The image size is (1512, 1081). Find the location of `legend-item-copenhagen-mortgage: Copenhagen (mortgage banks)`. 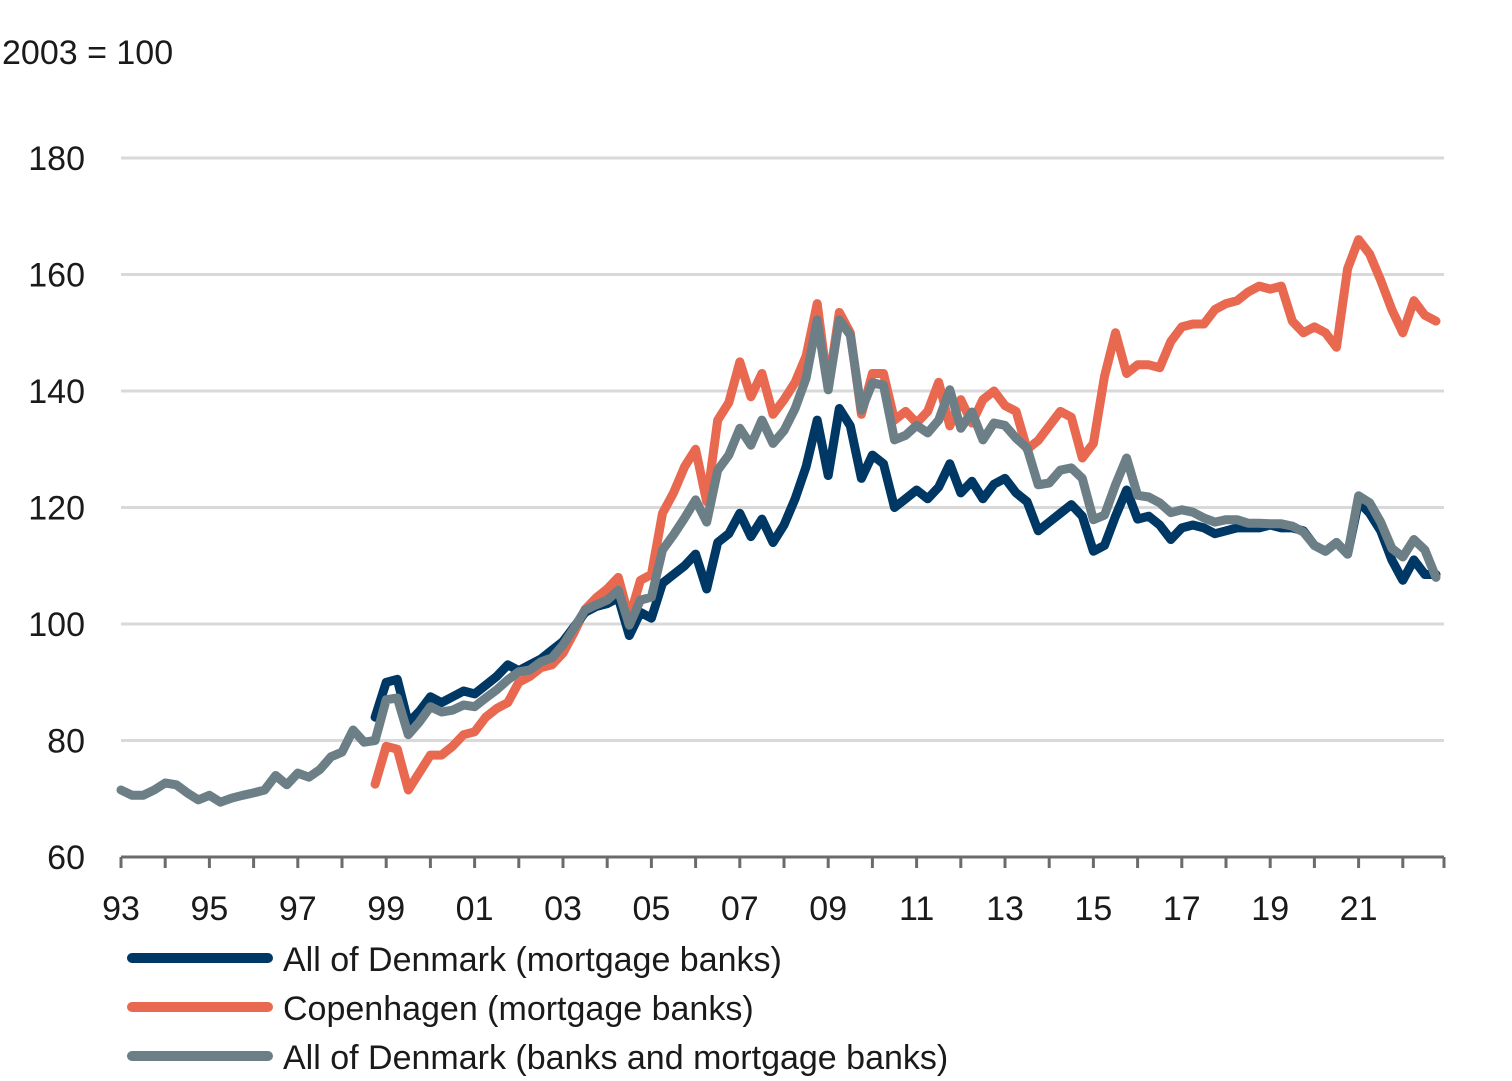

legend-item-copenhagen-mortgage: Copenhagen (mortgage banks) is located at coordinates (440, 1009).